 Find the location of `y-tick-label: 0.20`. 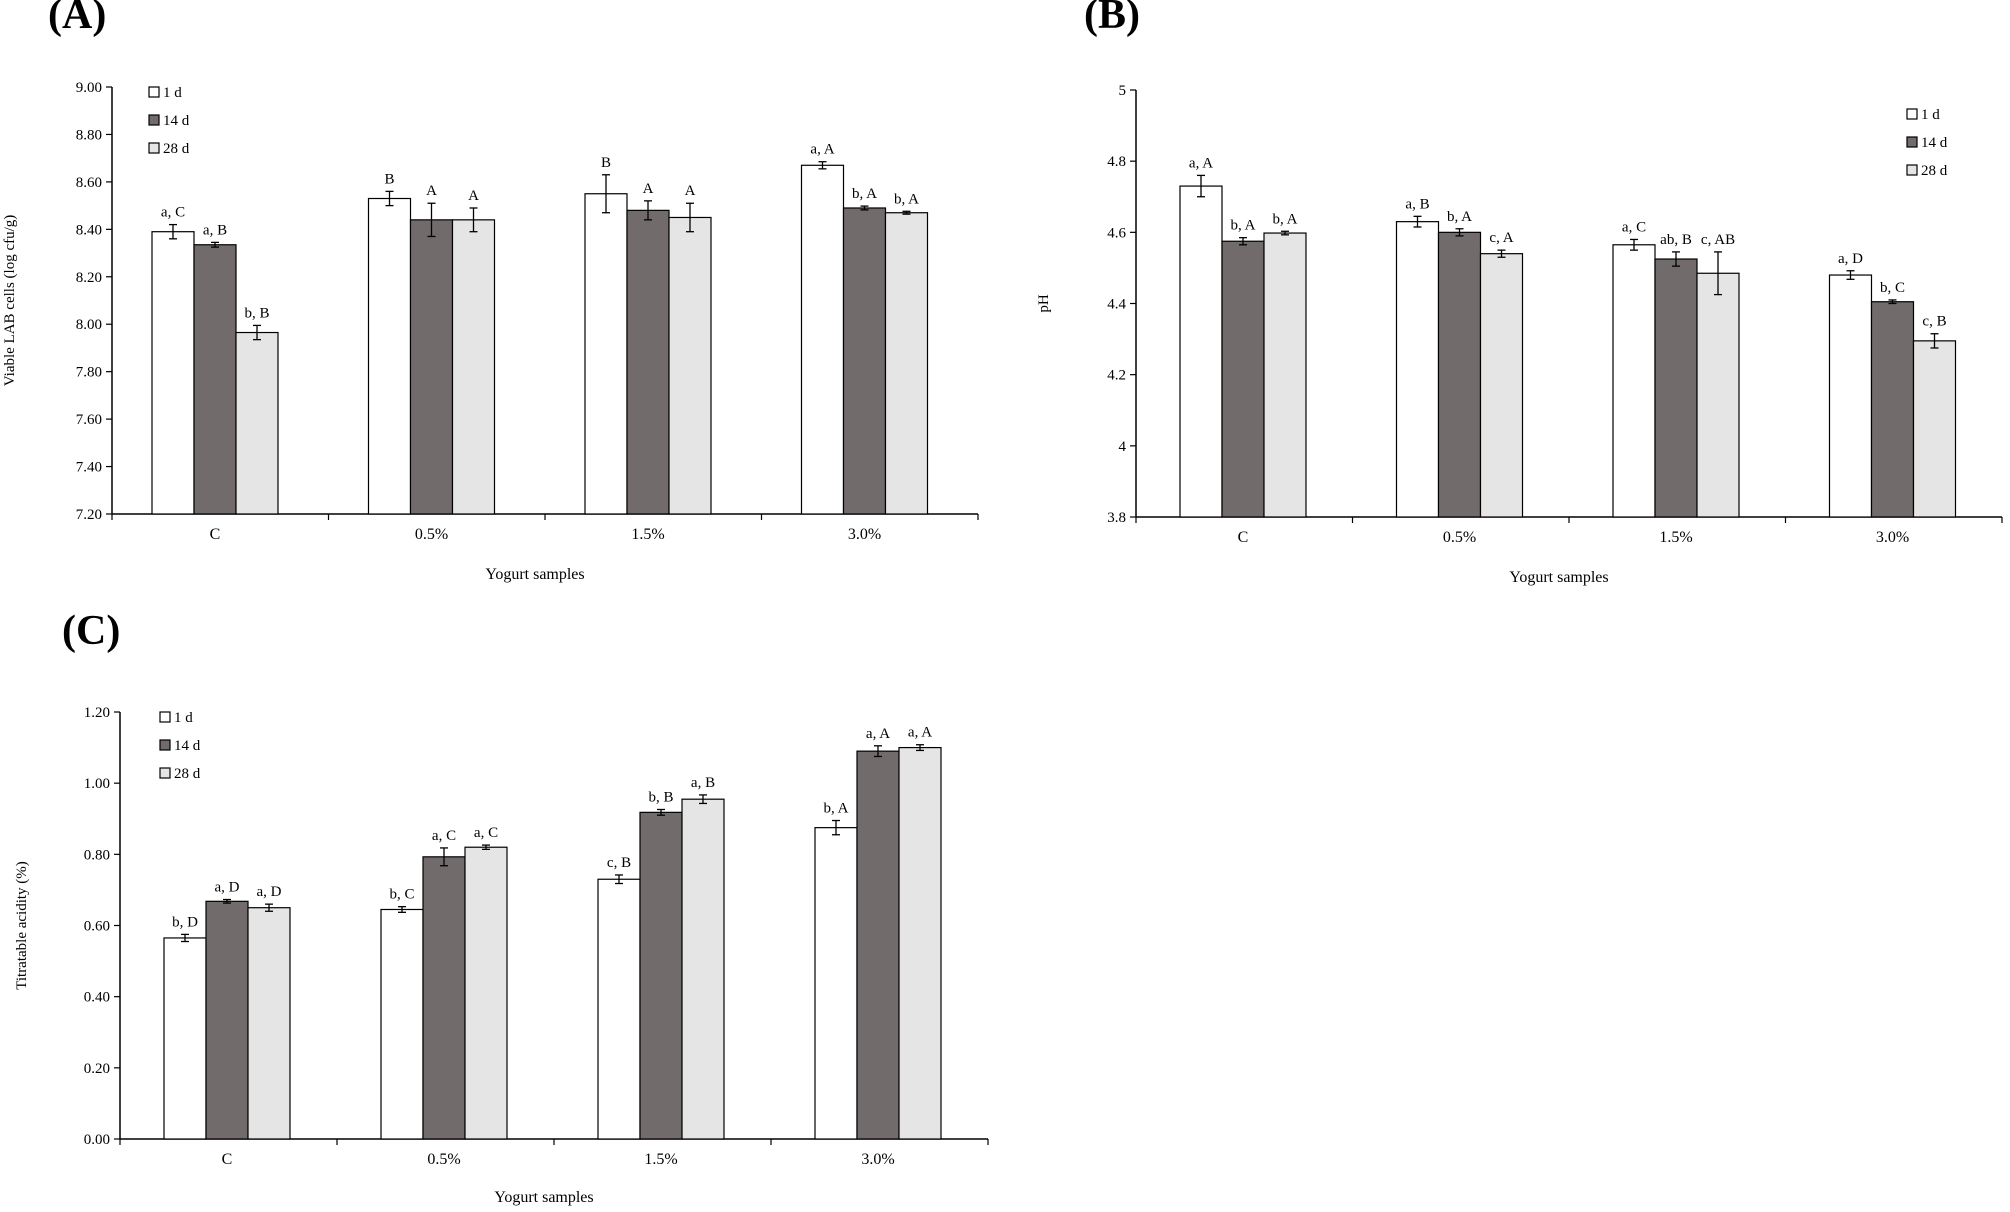

y-tick-label: 0.20 is located at coordinates (97, 1069).